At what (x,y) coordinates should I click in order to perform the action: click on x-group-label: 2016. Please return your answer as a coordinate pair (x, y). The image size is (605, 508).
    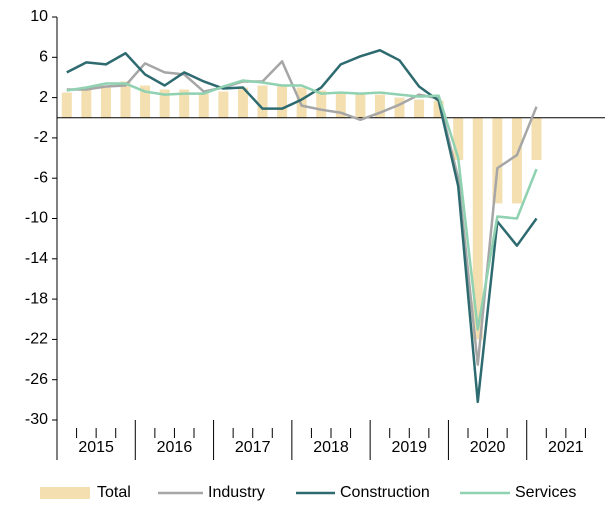
    Looking at the image, I should click on (175, 447).